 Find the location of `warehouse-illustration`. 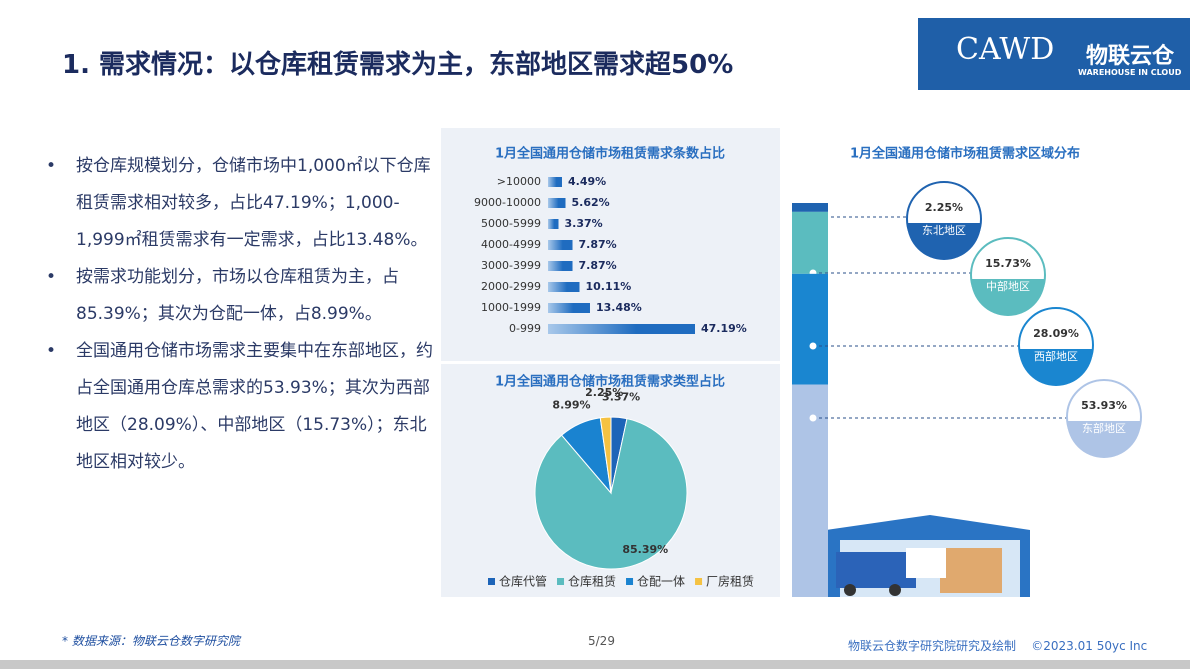

warehouse-illustration is located at coordinates (928, 556).